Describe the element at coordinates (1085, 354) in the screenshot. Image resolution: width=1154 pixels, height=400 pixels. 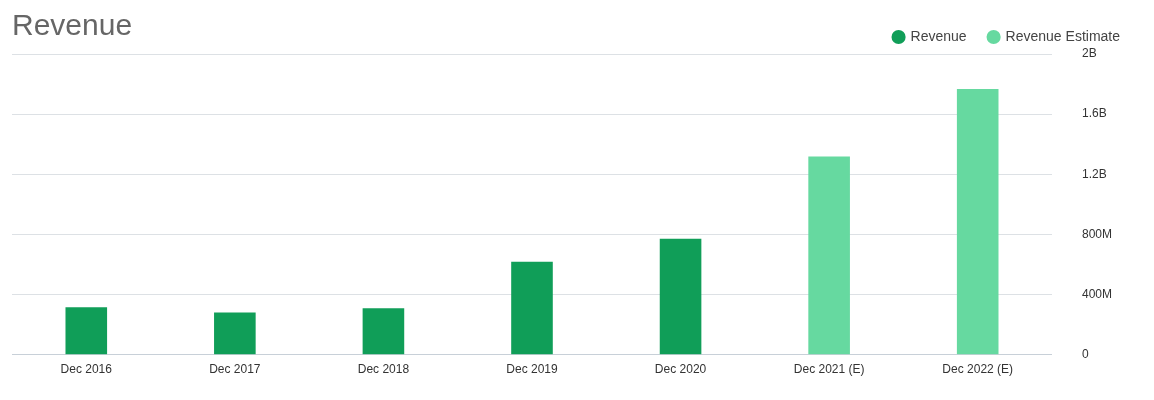
I see `y-tick-label: 0` at that location.